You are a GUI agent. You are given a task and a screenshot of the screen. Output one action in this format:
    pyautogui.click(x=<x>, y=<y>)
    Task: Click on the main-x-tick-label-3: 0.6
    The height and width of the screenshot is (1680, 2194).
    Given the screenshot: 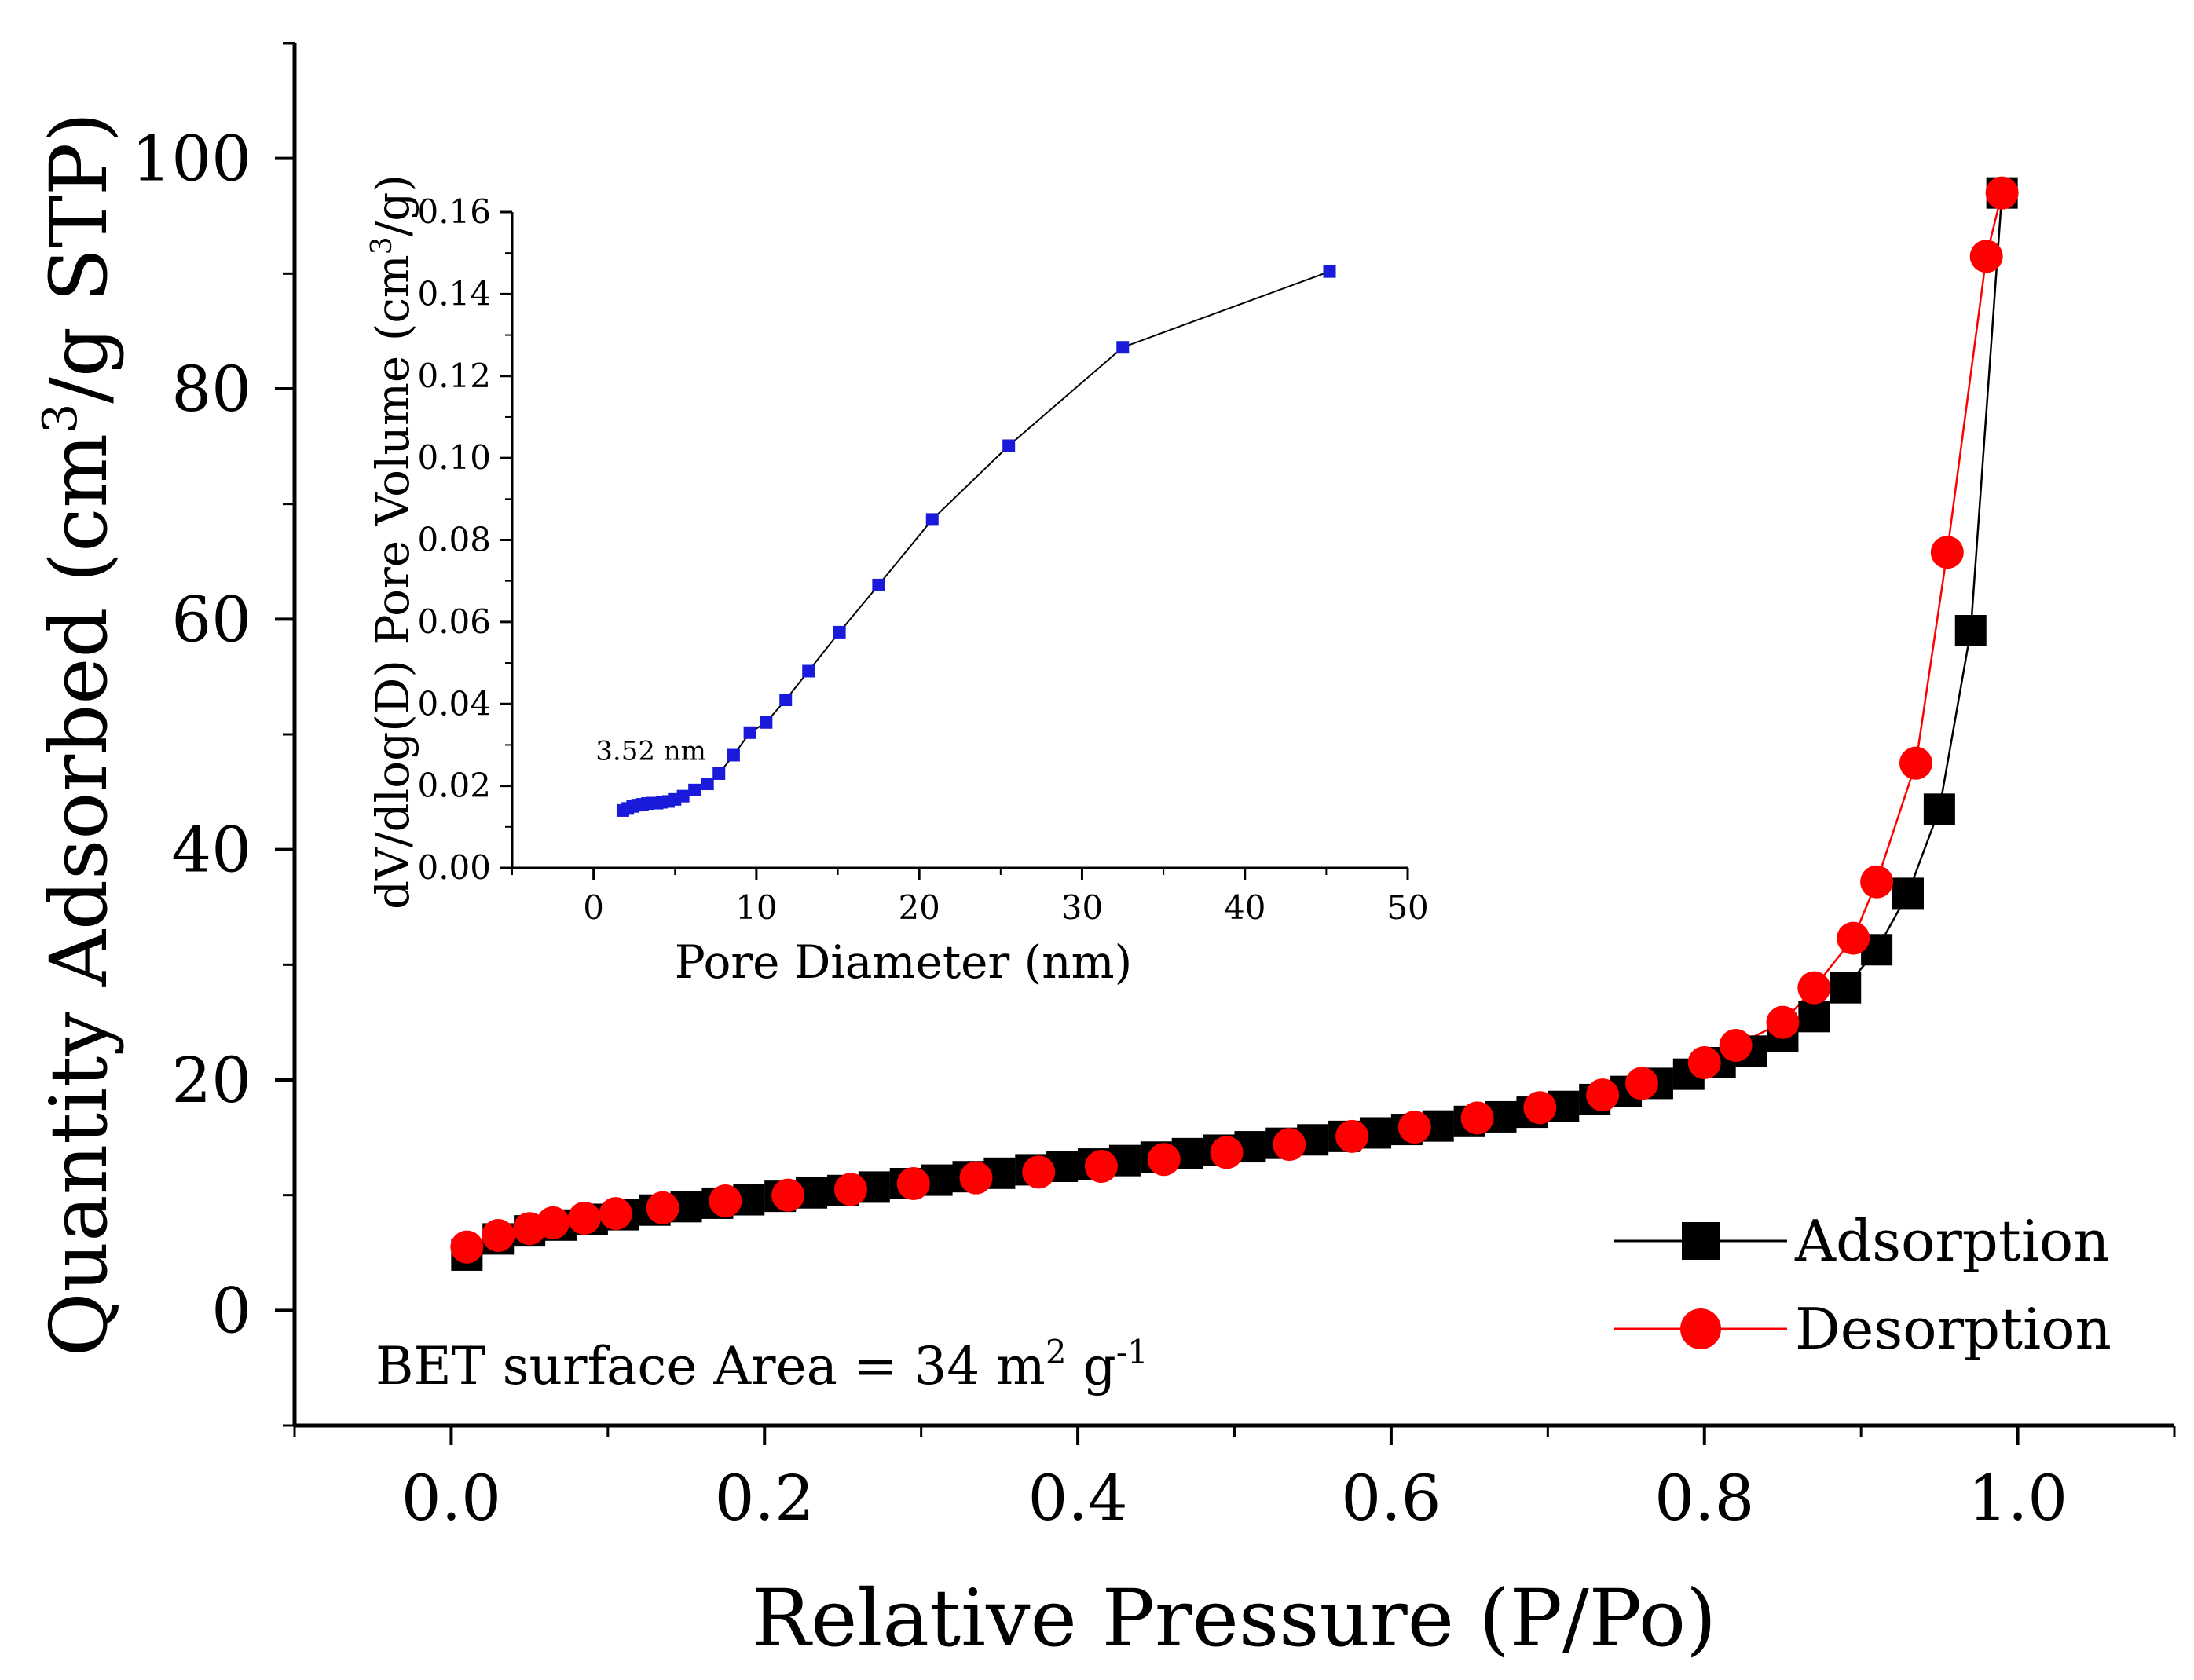 What is the action you would take?
    pyautogui.click(x=1391, y=1498)
    